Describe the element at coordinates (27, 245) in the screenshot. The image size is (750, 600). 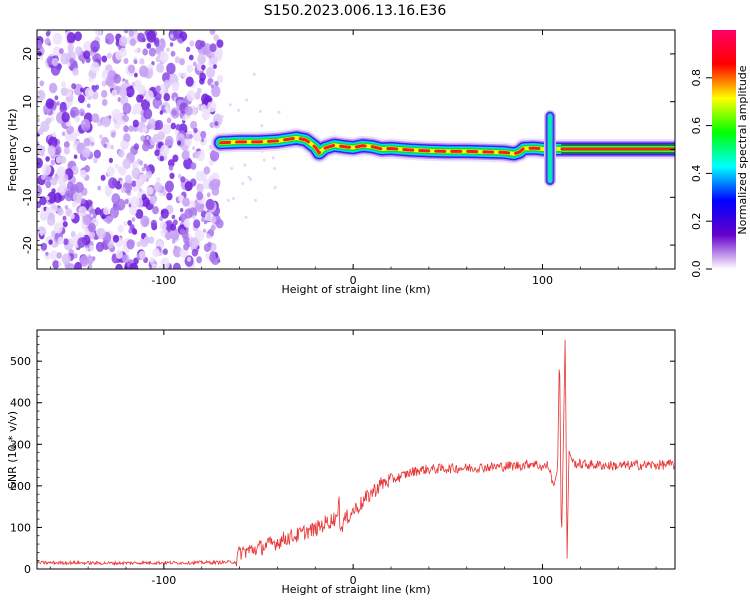
I see `y-tick-label: -20` at that location.